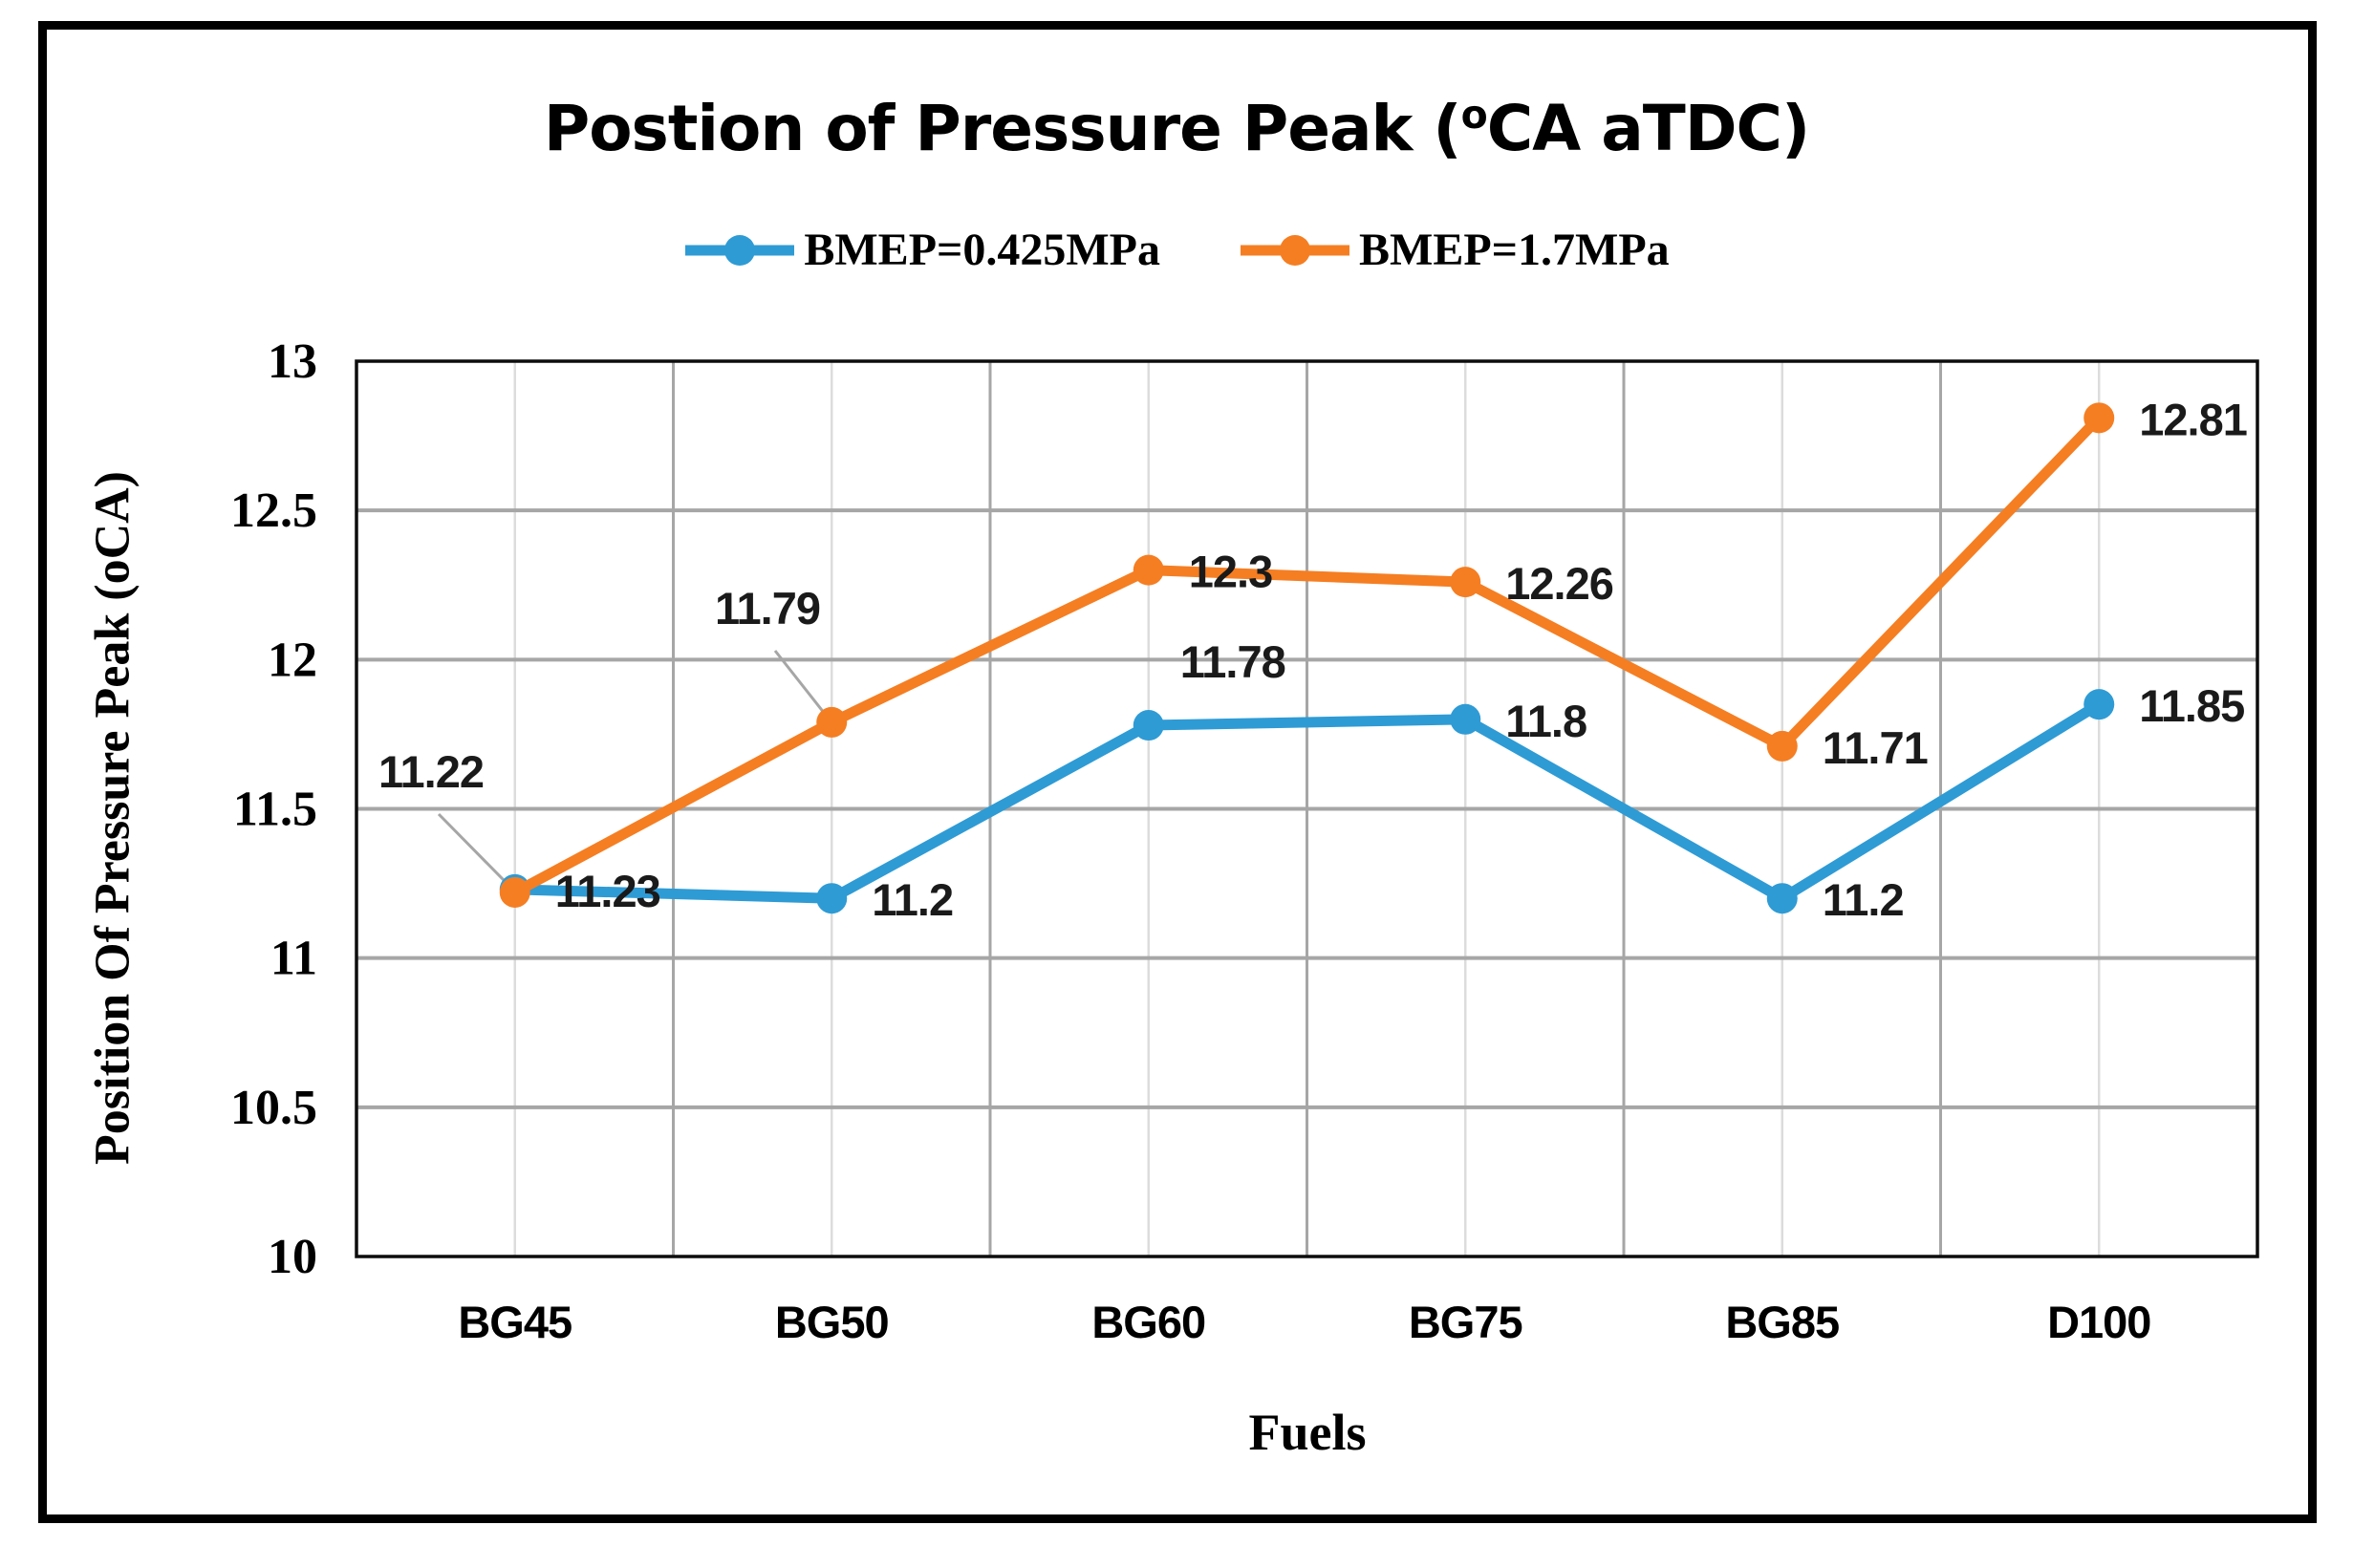  Describe the element at coordinates (1232, 661) in the screenshot. I see `data-point-label: 11.78` at that location.